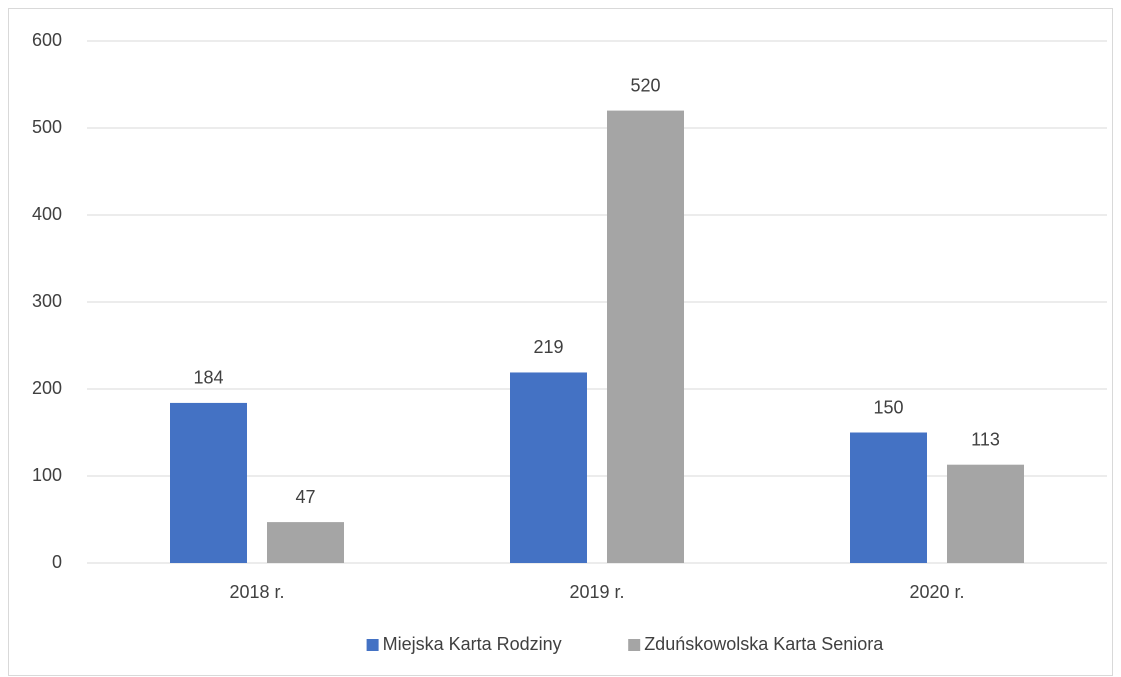  Describe the element at coordinates (985, 439) in the screenshot. I see `data-label: 113` at that location.